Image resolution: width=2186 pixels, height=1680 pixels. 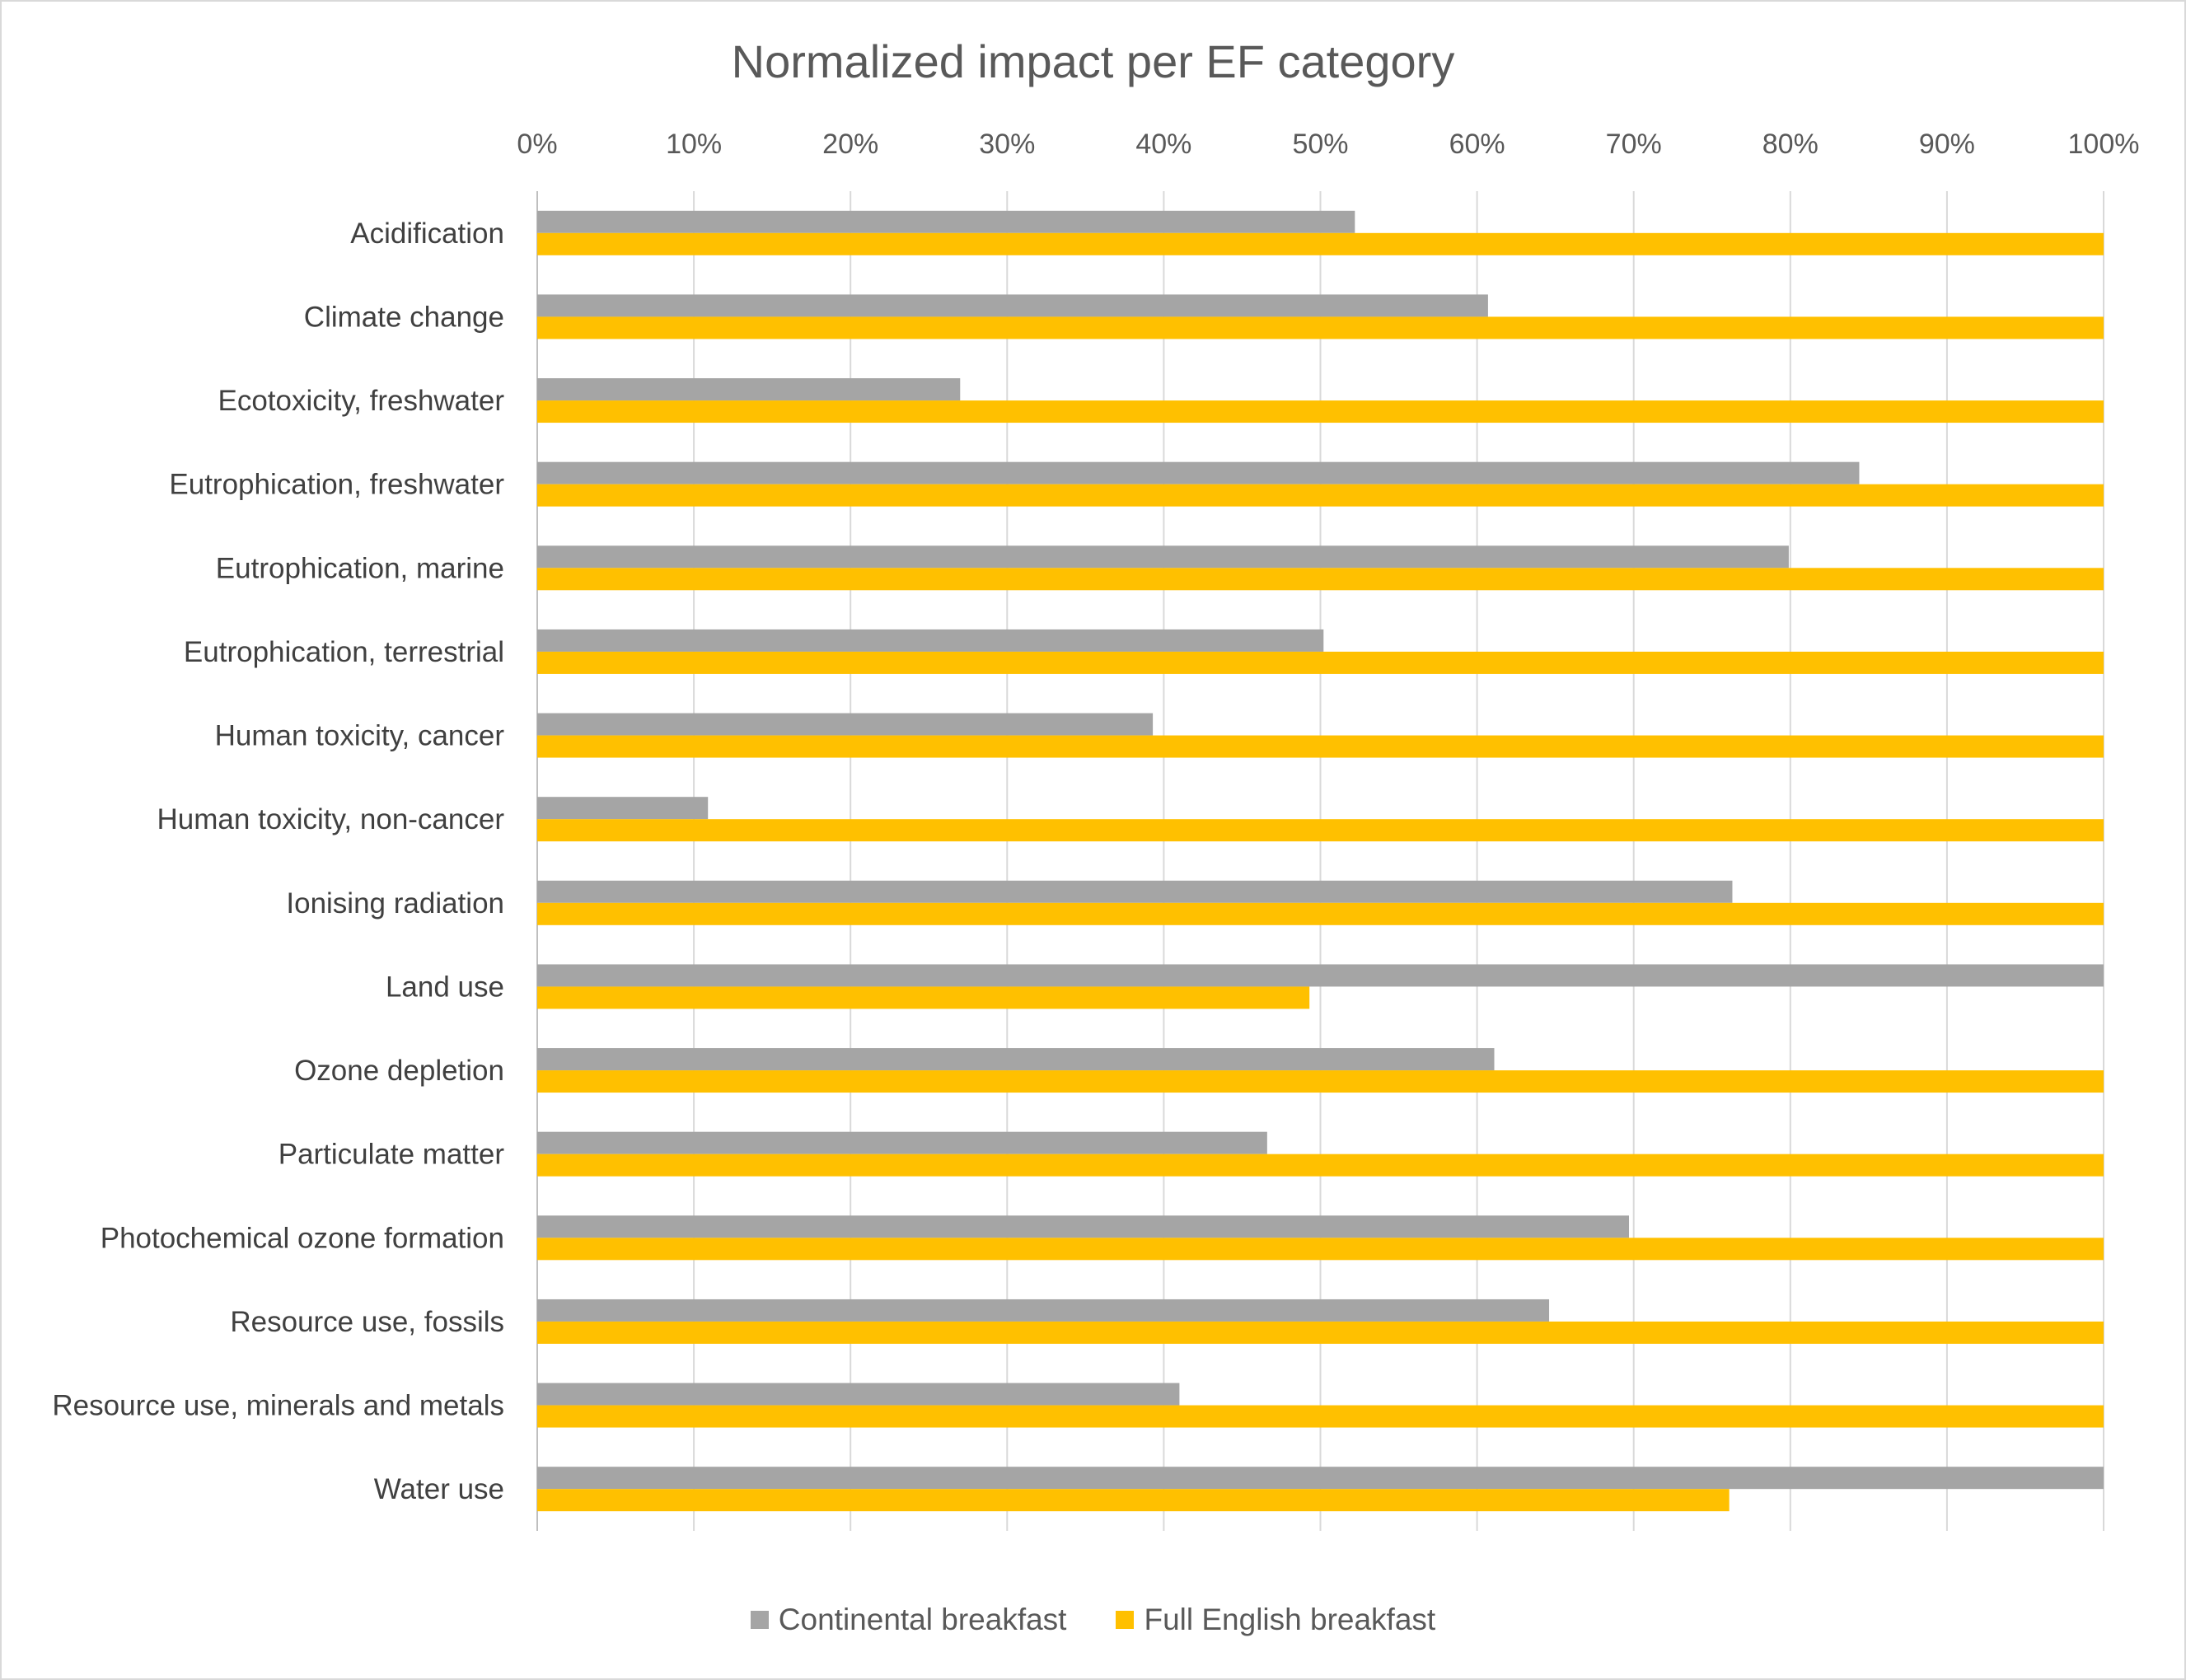 I want to click on category-label: Human toxicity, cancer, so click(x=360, y=736).